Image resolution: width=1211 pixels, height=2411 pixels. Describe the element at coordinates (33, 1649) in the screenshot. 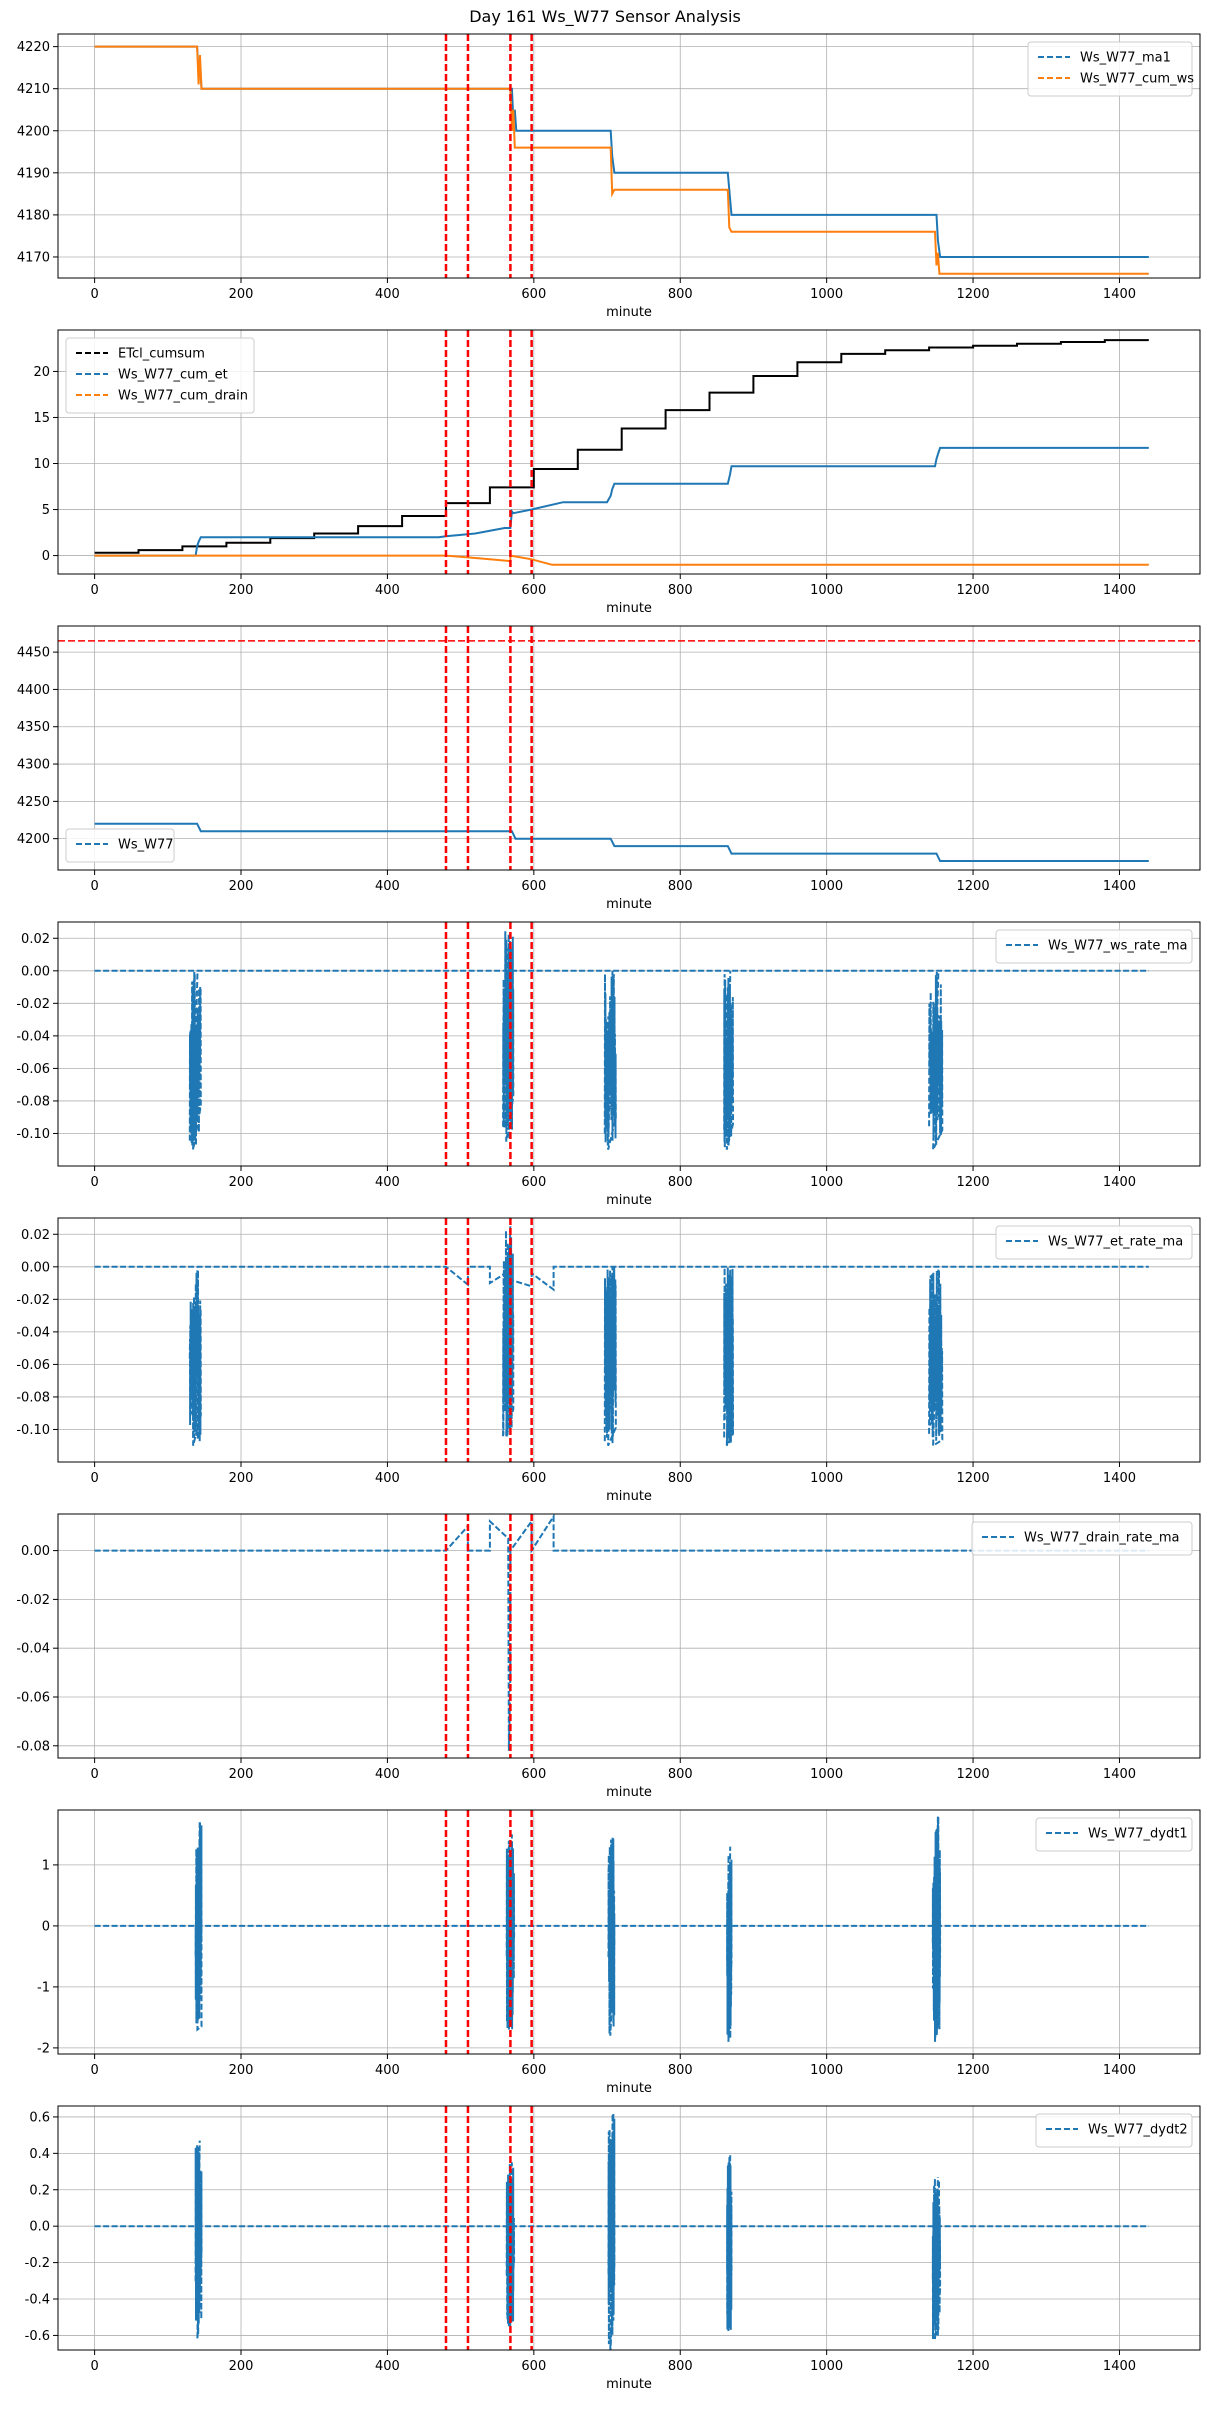

I see `y-tick-label: -0.04` at that location.